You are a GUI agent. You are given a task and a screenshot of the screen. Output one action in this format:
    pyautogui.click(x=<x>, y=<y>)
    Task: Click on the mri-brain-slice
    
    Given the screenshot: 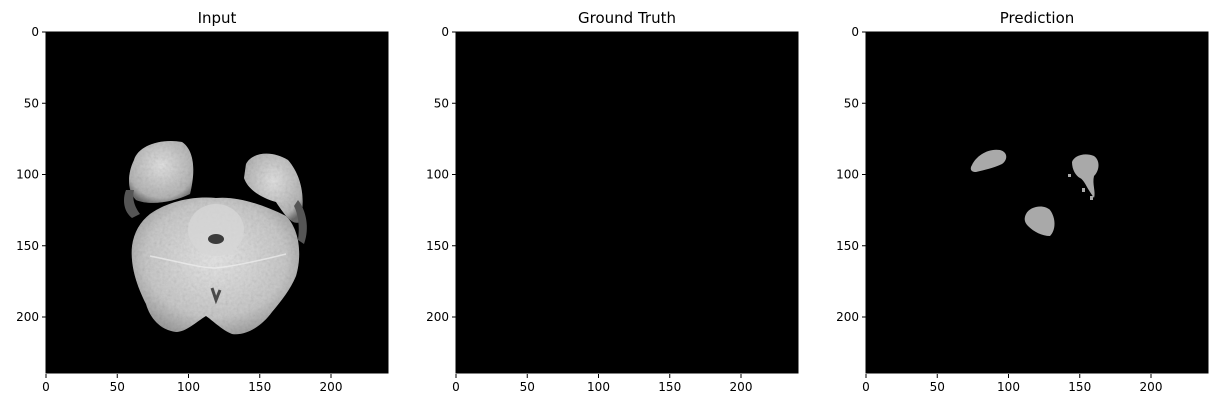 What is the action you would take?
    pyautogui.click(x=215, y=237)
    